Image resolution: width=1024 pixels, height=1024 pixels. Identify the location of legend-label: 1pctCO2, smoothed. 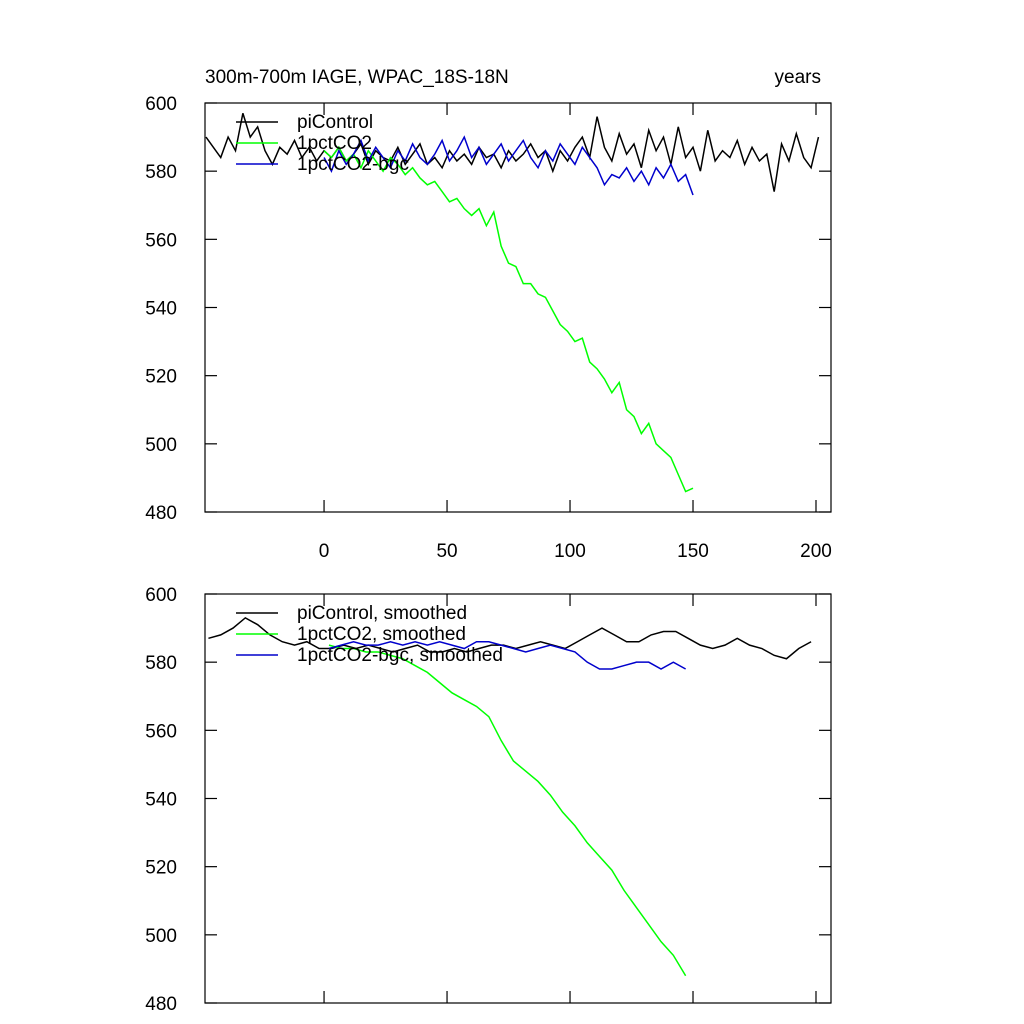
(381, 634).